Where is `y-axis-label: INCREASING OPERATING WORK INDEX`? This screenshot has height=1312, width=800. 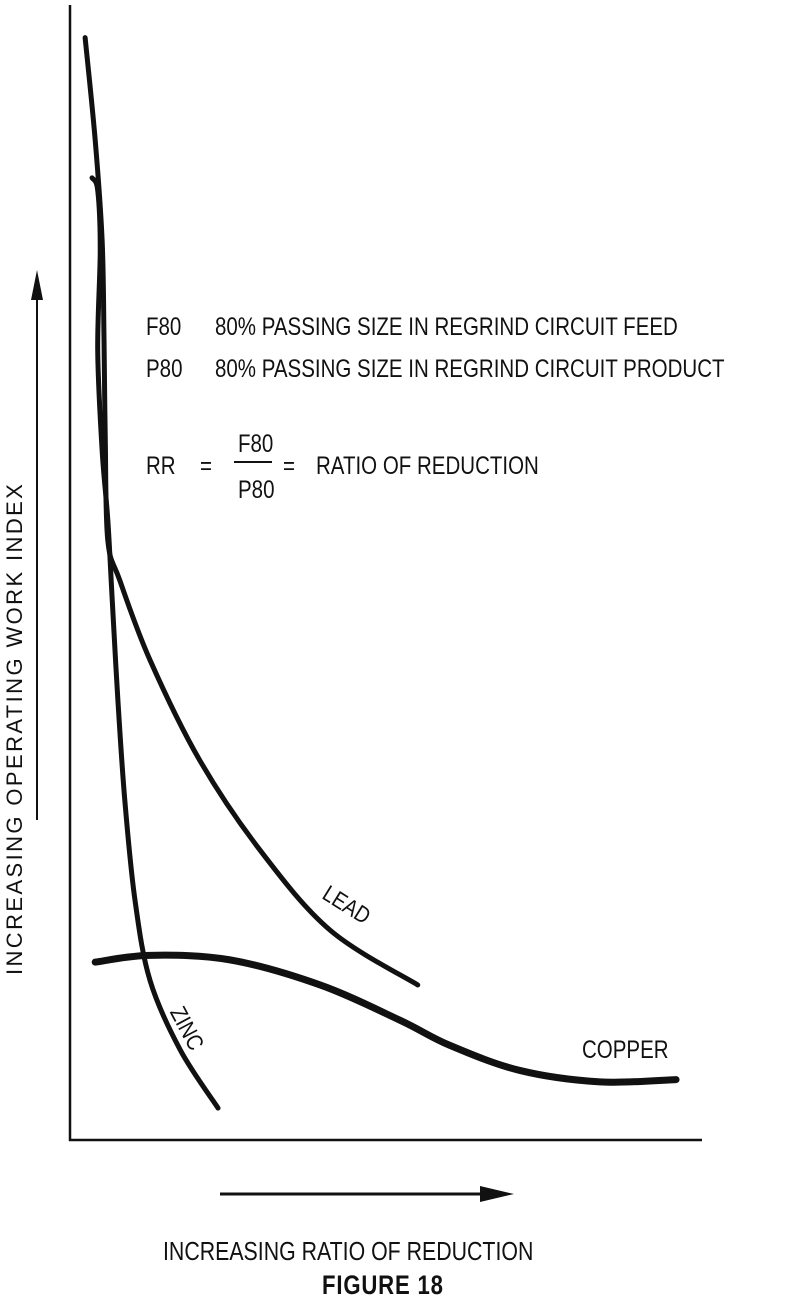
y-axis-label: INCREASING OPERATING WORK INDEX is located at coordinates (14, 728).